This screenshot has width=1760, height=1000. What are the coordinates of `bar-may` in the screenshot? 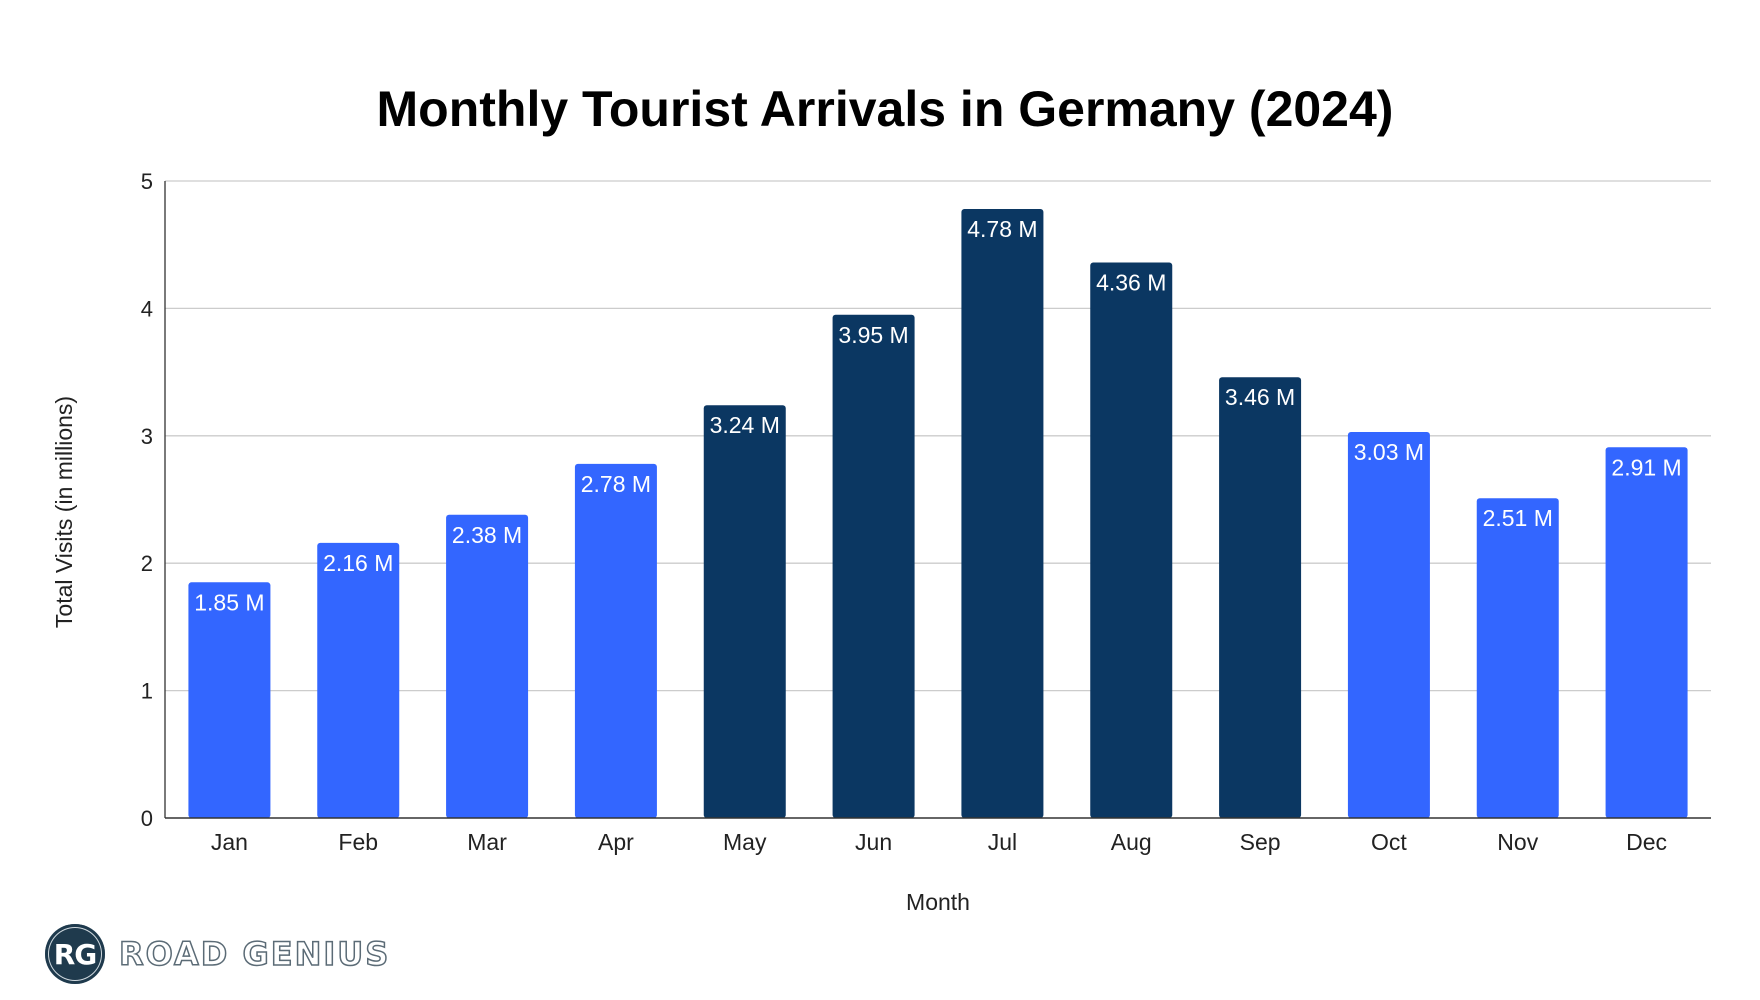 It's located at (744, 611).